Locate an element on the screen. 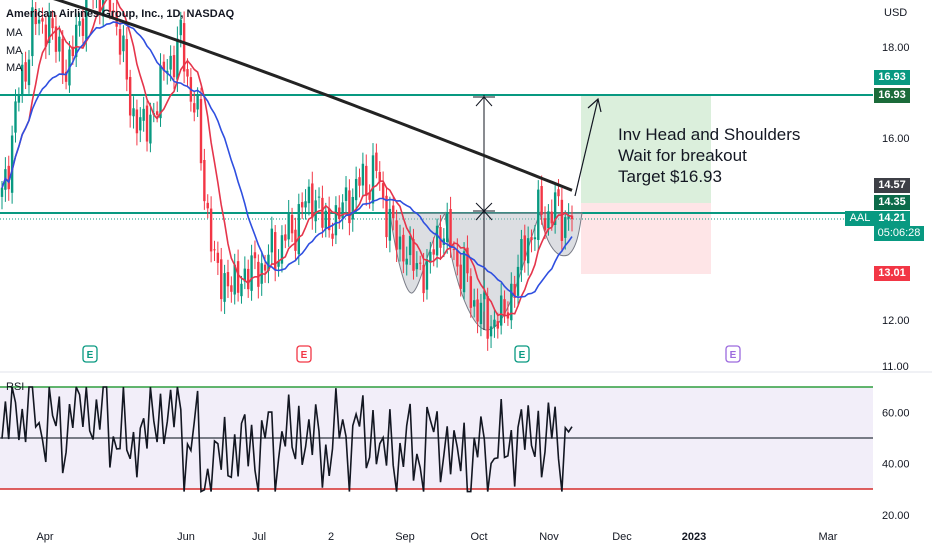 This screenshot has width=932, height=550. target-zone is located at coordinates (646, 149).